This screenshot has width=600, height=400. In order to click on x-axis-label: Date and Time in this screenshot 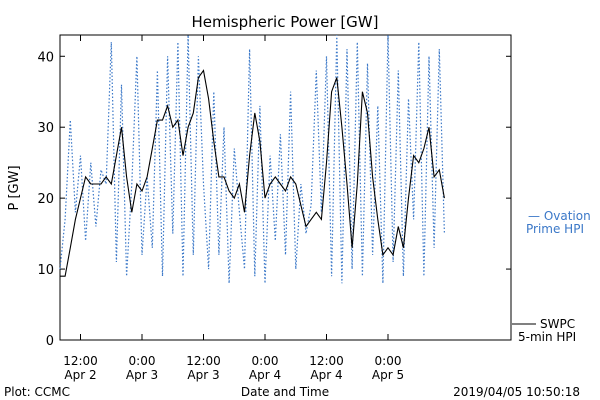, I will do `click(285, 392)`.